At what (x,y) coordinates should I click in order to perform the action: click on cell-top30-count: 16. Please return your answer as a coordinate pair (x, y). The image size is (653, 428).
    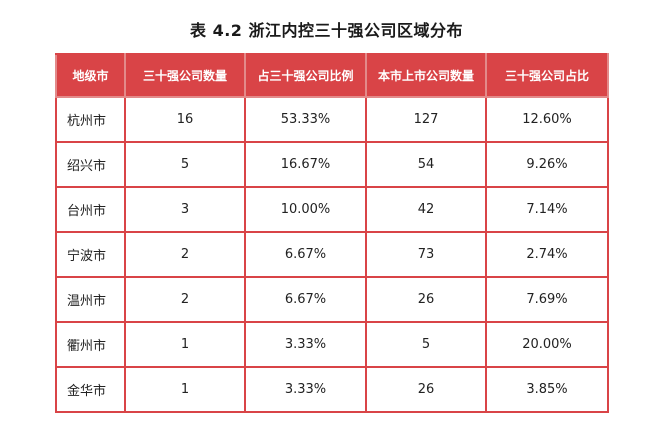
    Looking at the image, I should click on (185, 119).